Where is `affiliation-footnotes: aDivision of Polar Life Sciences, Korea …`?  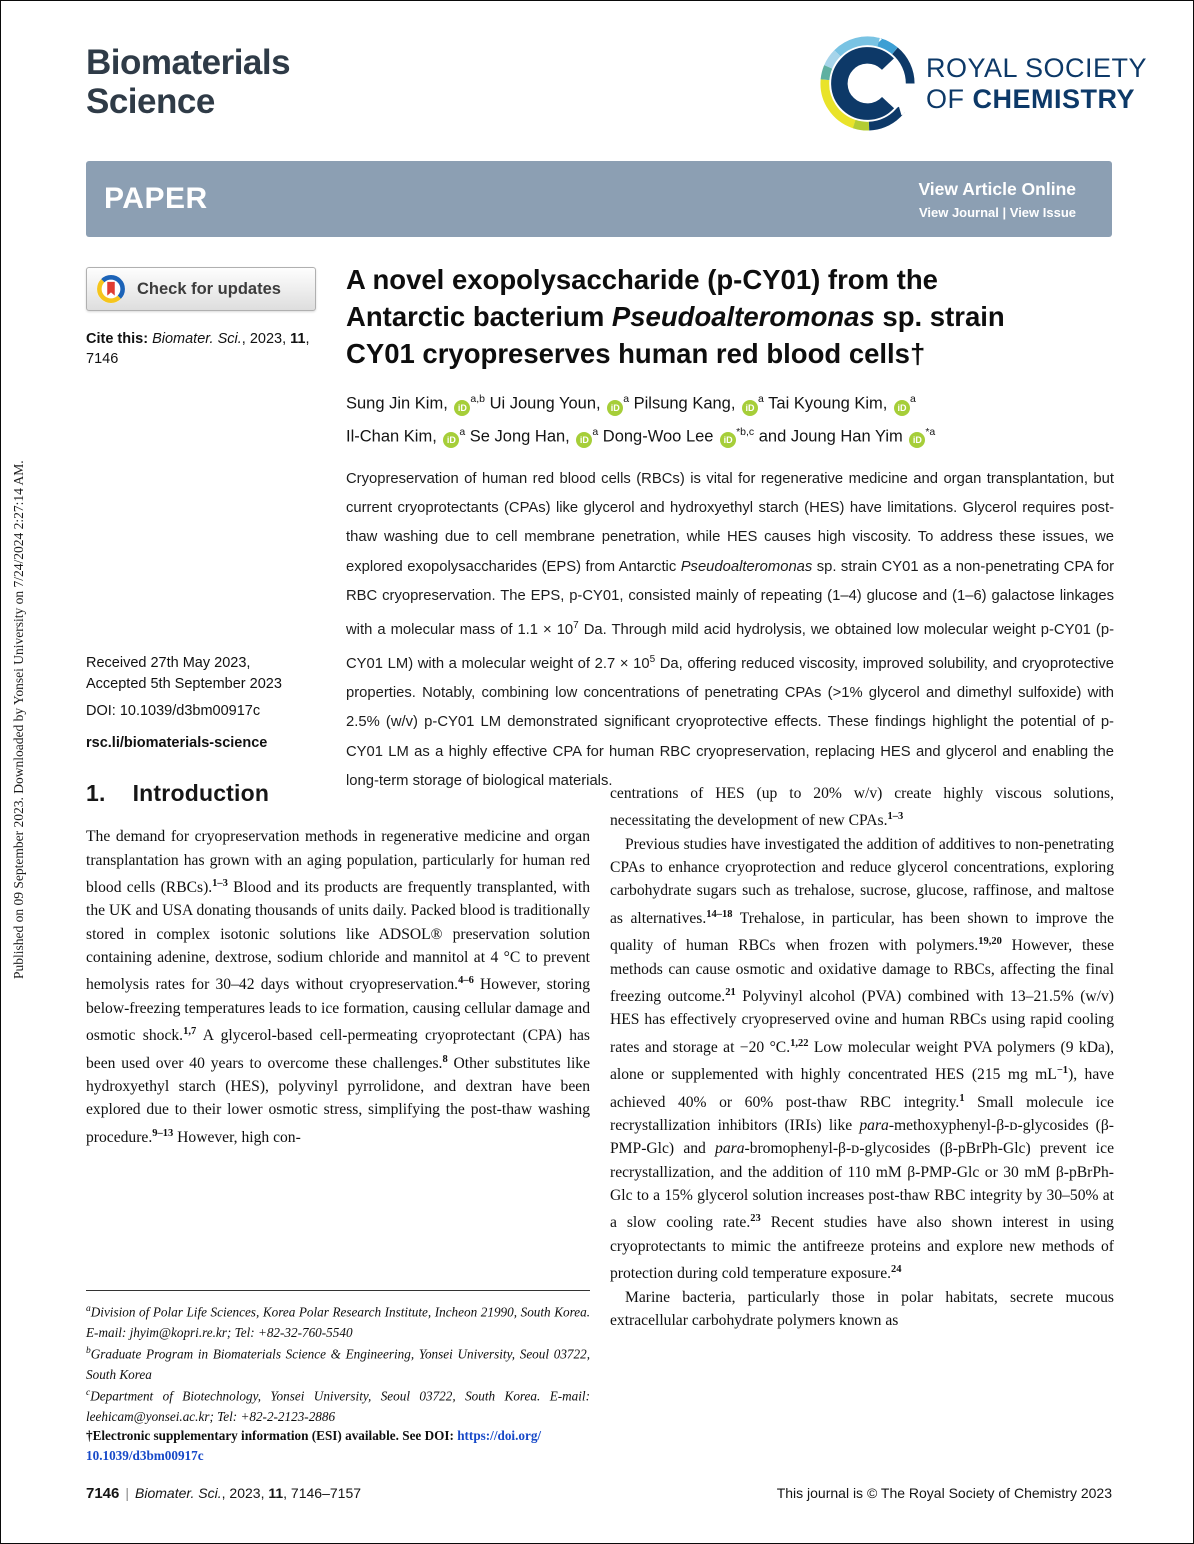
affiliation-footnotes: aDivision of Polar Life Sciences, Korea … is located at coordinates (338, 1378).